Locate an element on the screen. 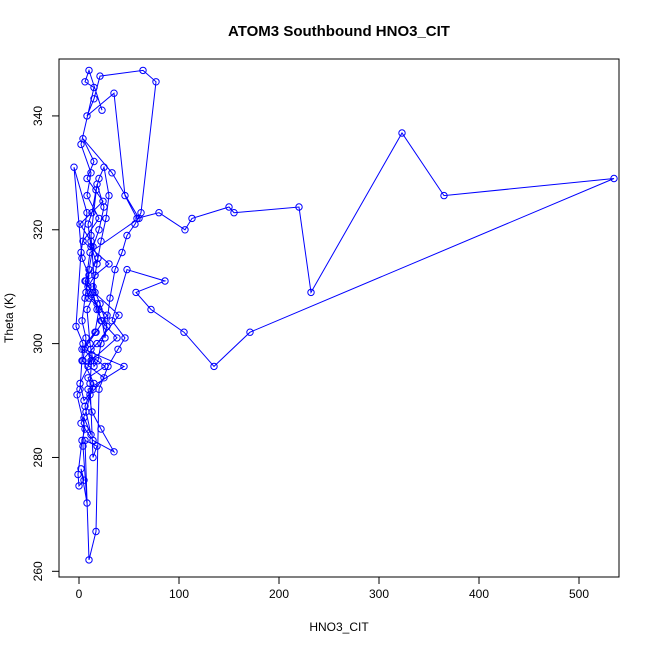  x-axis-label: HNO3_CIT is located at coordinates (339, 627).